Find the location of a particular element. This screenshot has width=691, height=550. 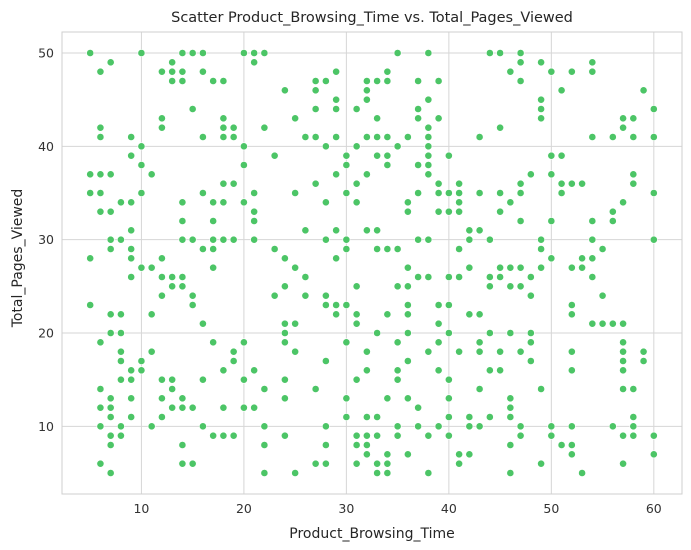

x-tick-labels: 10 20 30 40 50 60 is located at coordinates (397, 508).